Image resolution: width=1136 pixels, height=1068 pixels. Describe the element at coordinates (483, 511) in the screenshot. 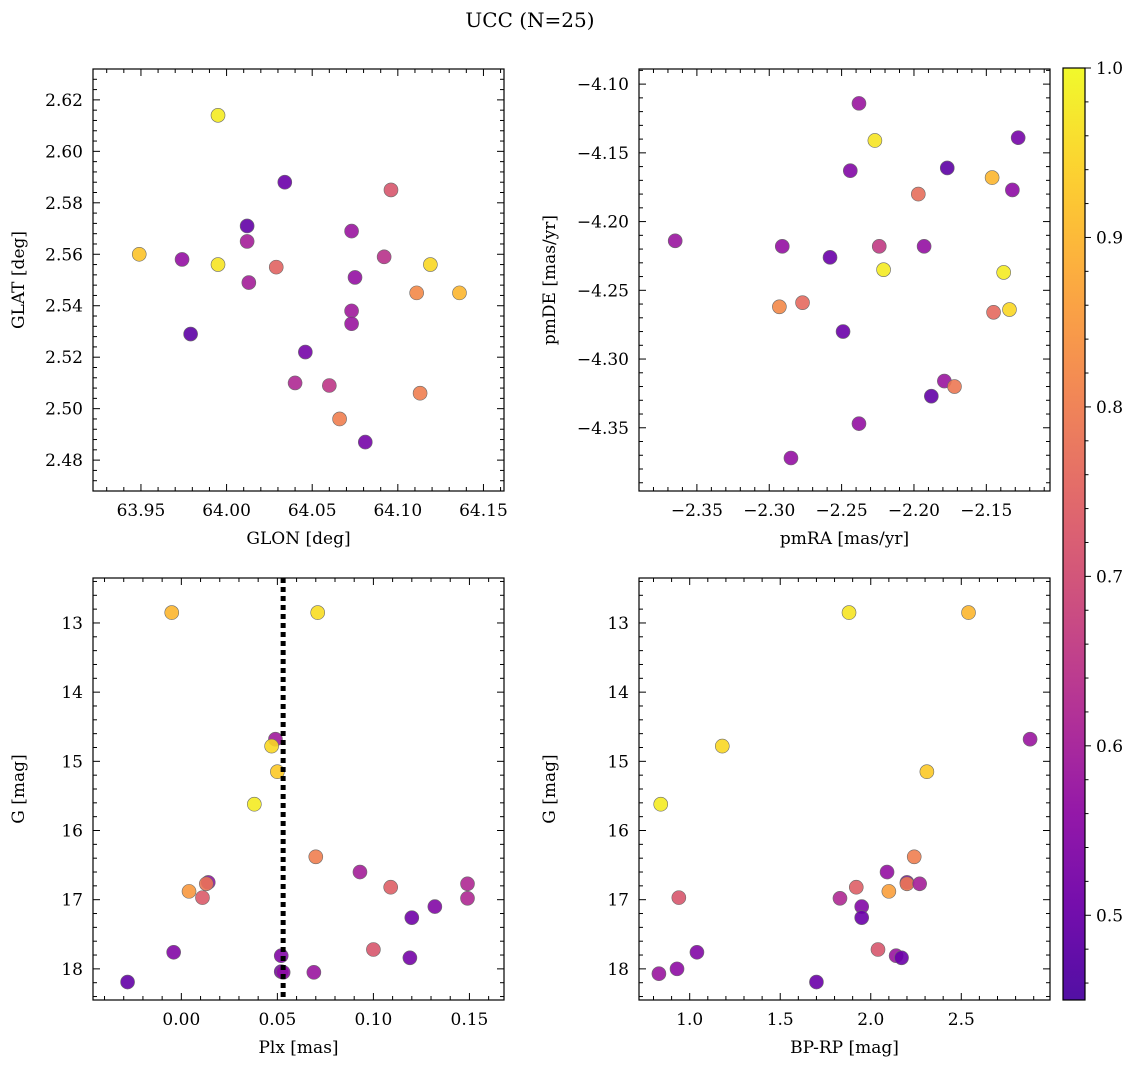

I see `x-tick-label: 64.15` at that location.